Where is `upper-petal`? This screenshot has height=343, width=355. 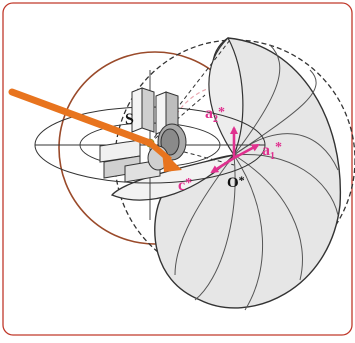 upper-petal is located at coordinates (226, 97).